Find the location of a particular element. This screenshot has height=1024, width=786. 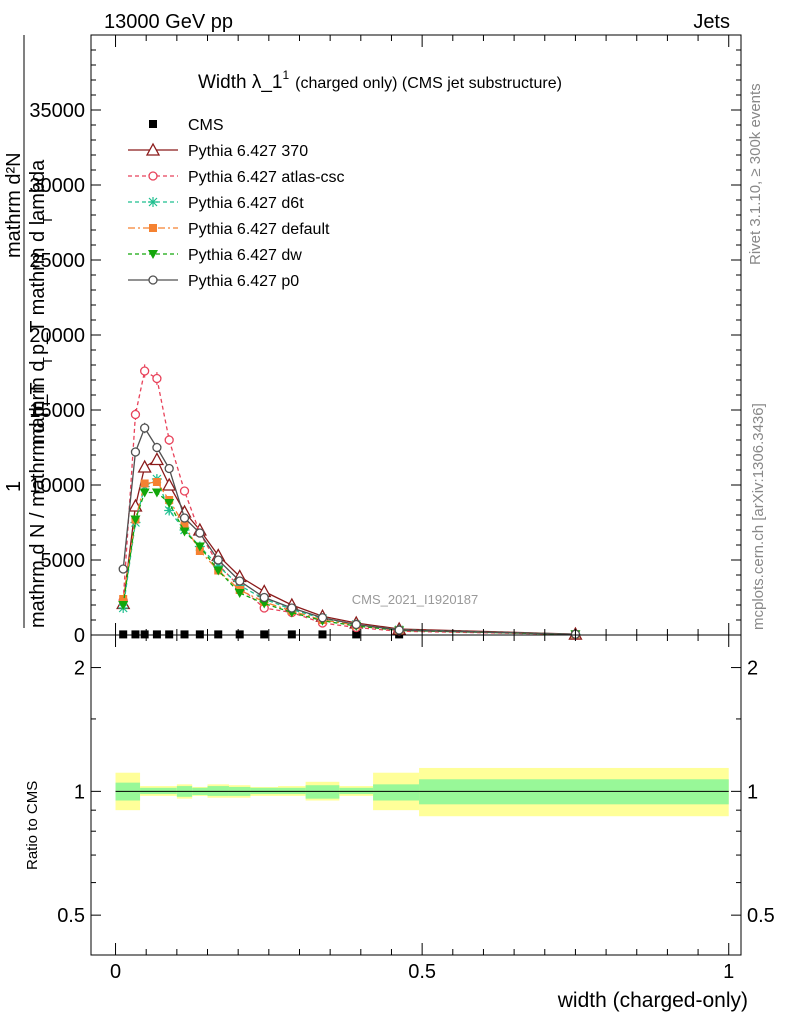

ylabel-derivative-denominator-sub: T is located at coordinates (47, 220).